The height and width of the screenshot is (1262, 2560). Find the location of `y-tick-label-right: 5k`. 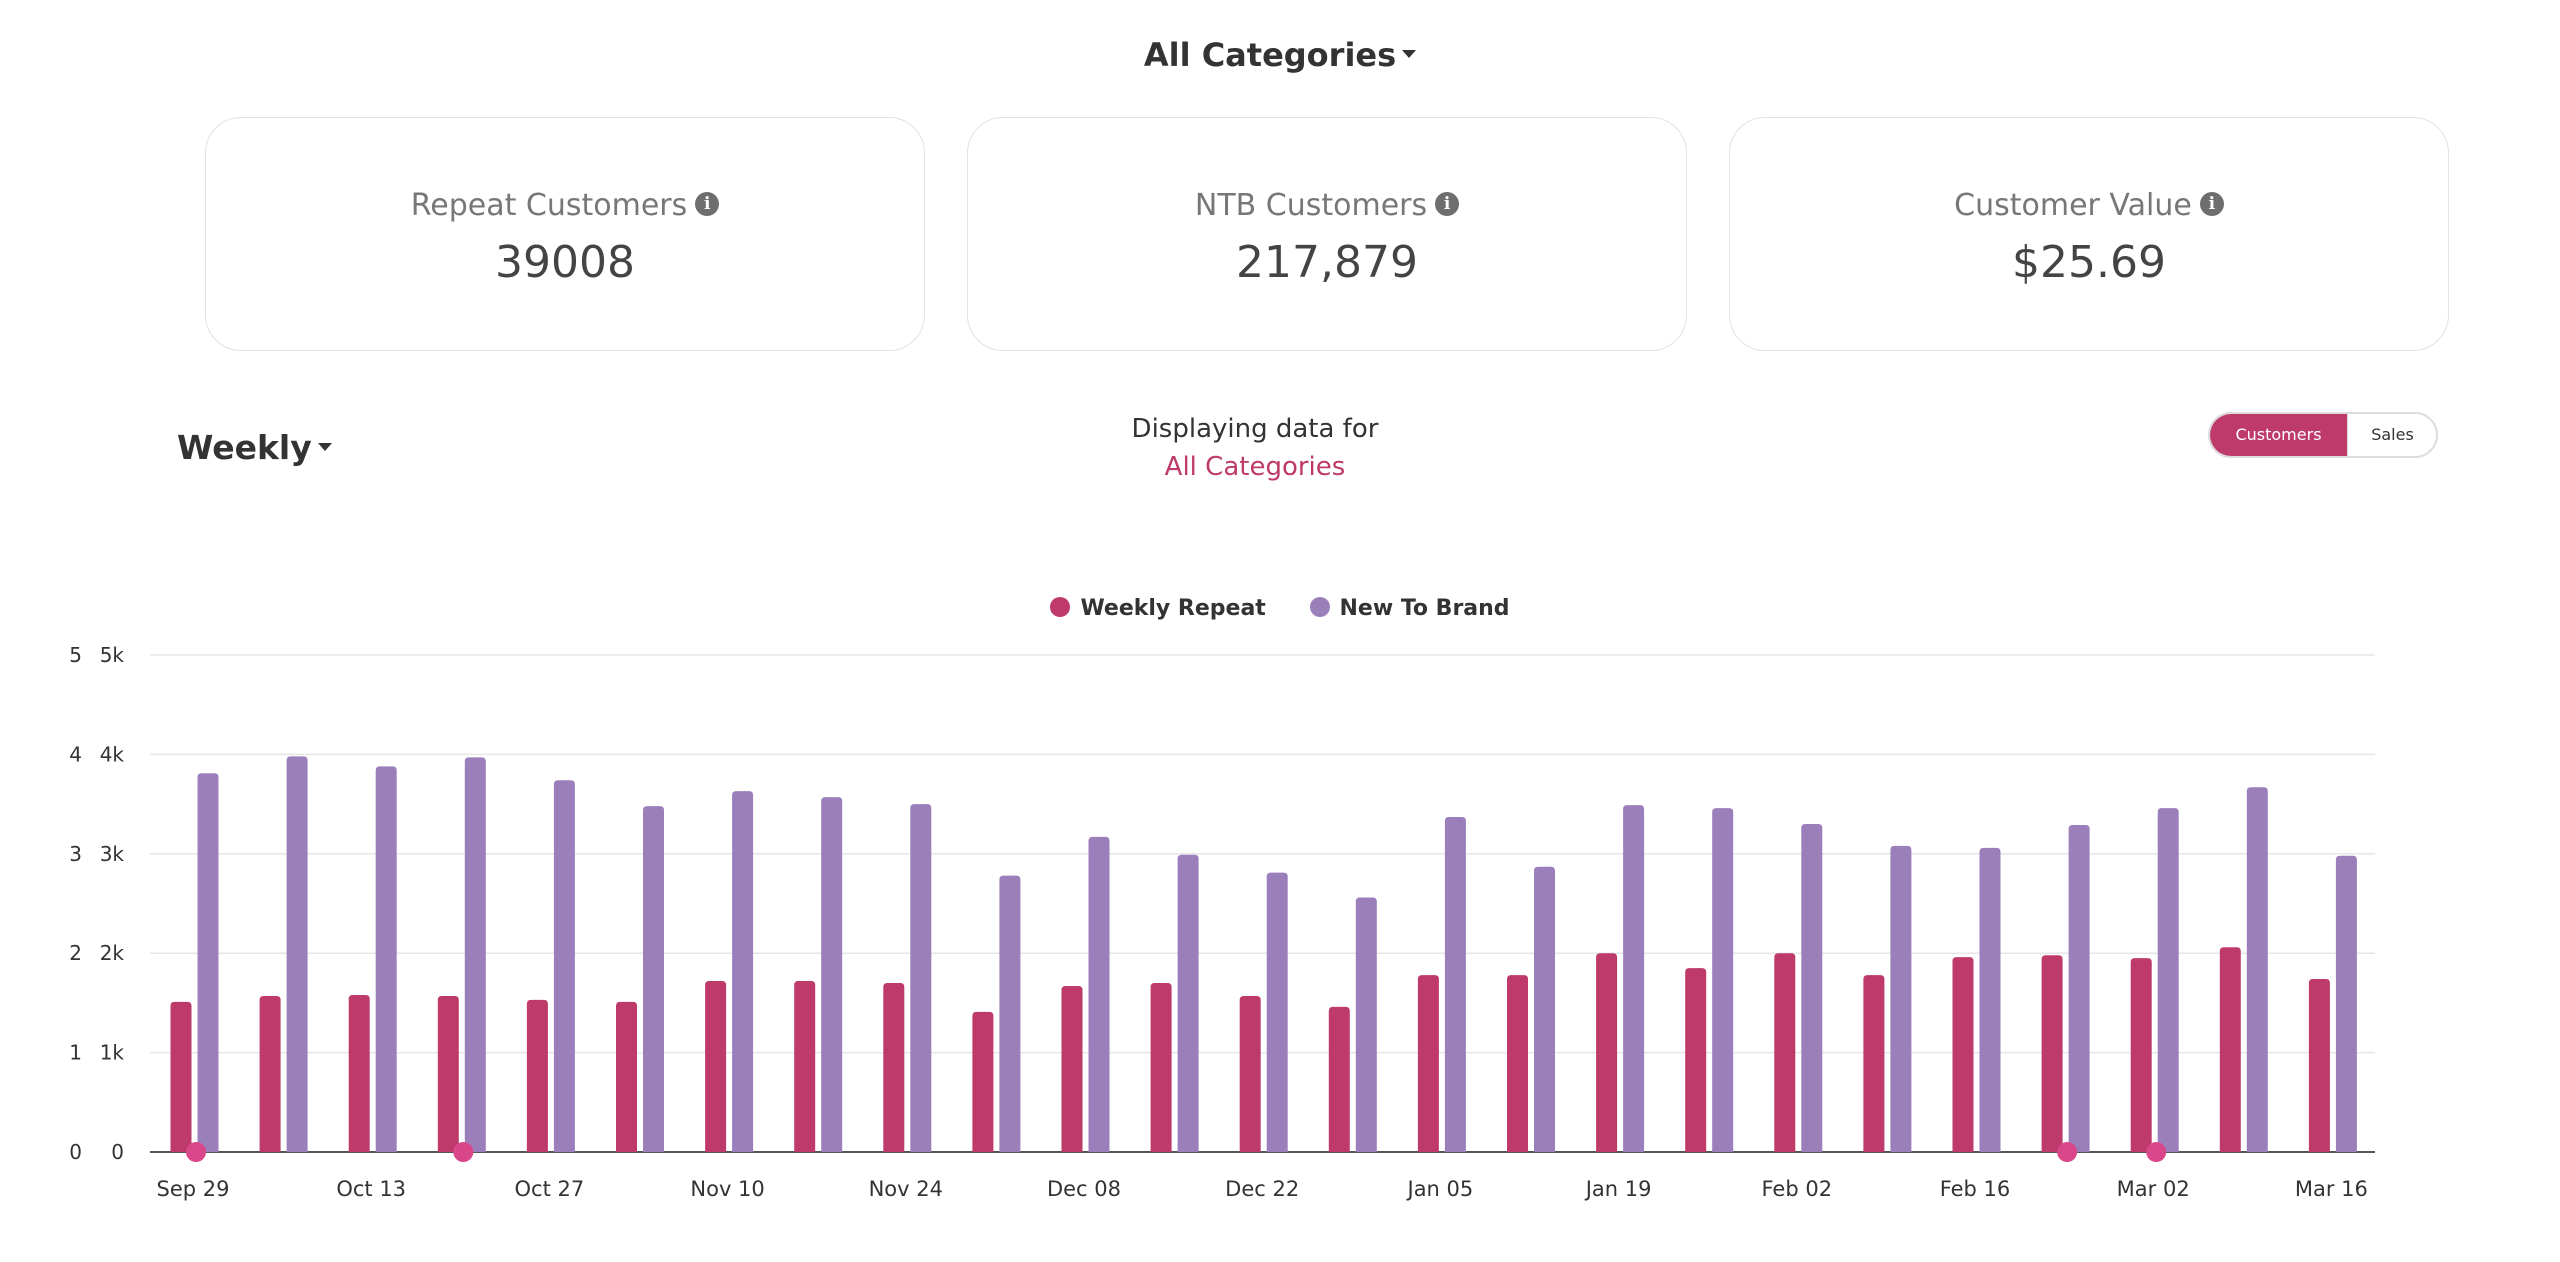

y-tick-label-right: 5k is located at coordinates (112, 655).